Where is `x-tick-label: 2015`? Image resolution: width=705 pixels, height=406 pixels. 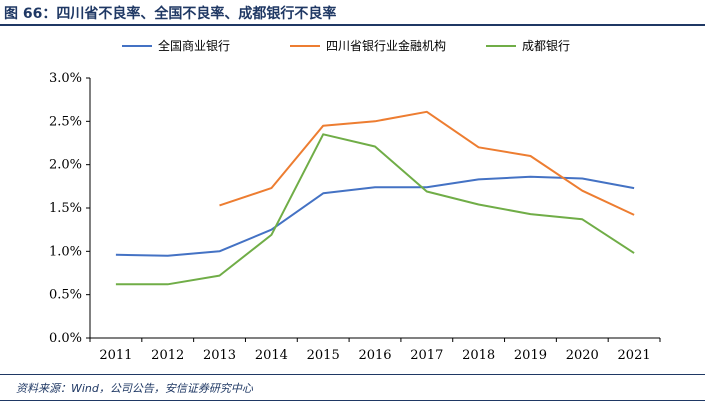 x-tick-label: 2015 is located at coordinates (323, 355).